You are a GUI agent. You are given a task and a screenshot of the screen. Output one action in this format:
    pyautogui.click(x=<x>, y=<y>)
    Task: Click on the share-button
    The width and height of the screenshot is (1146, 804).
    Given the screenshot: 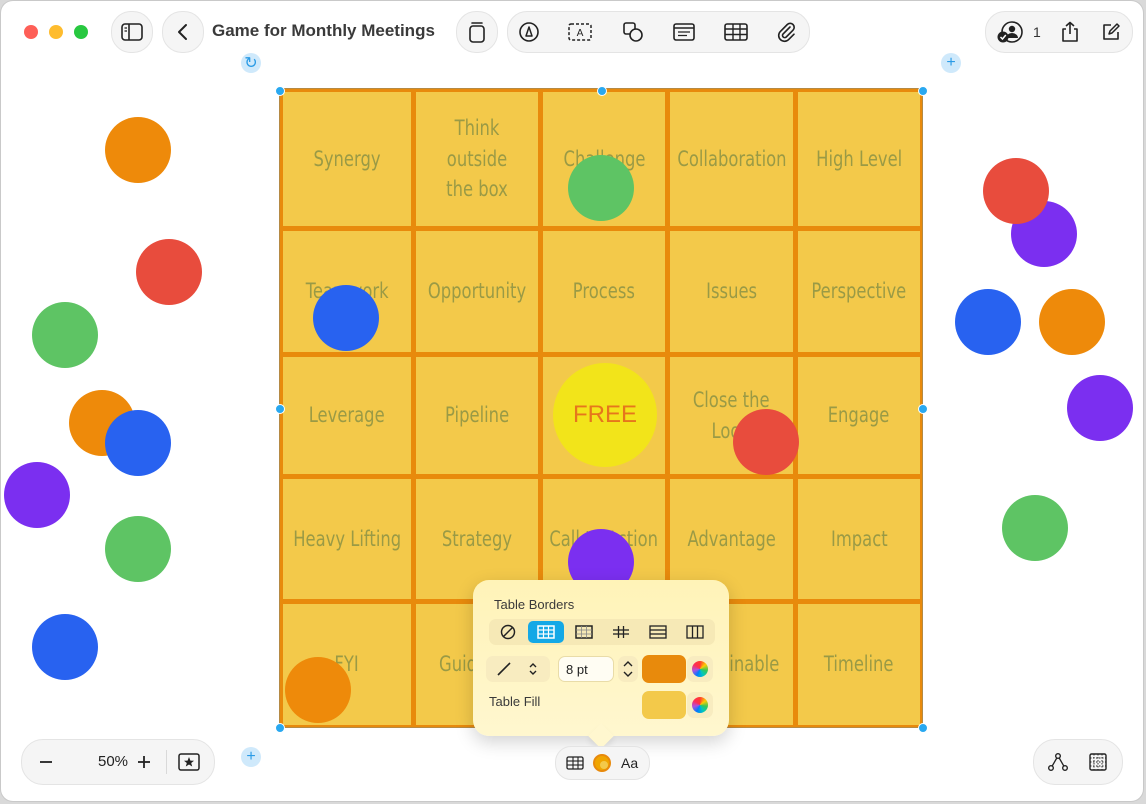 What is the action you would take?
    pyautogui.click(x=1070, y=32)
    